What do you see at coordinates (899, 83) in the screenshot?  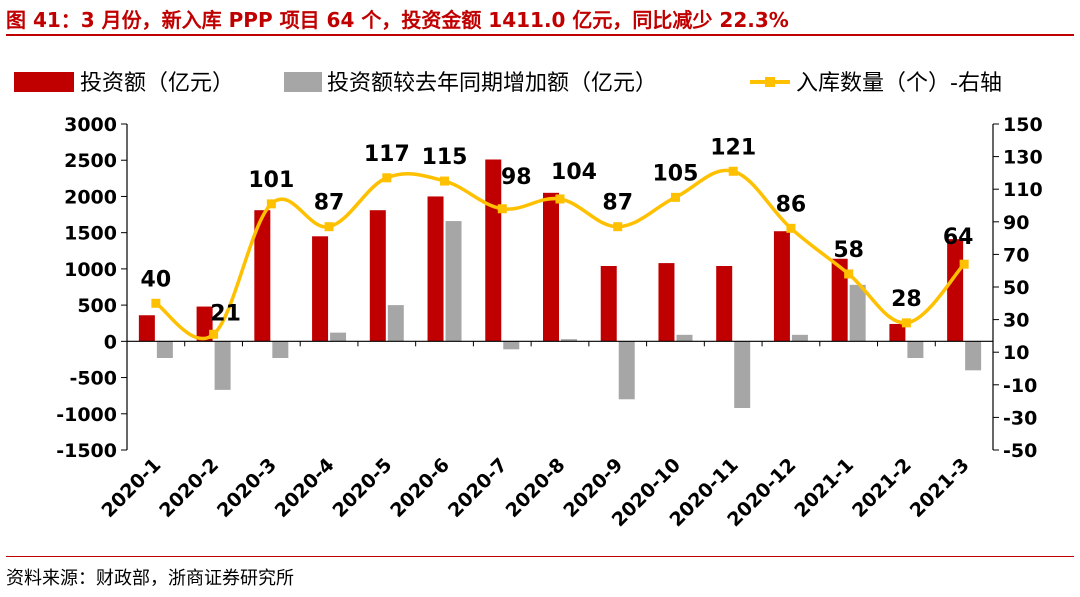 I see `legend-label-count: 入库数量（个）-右轴` at bounding box center [899, 83].